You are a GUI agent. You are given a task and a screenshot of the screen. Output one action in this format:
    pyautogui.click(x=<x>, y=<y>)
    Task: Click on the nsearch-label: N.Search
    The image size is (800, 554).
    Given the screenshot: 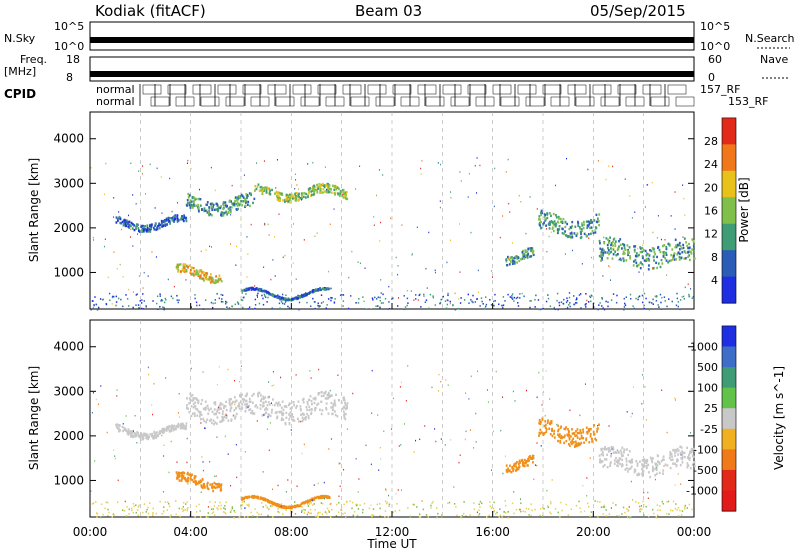 What is the action you would take?
    pyautogui.click(x=770, y=38)
    